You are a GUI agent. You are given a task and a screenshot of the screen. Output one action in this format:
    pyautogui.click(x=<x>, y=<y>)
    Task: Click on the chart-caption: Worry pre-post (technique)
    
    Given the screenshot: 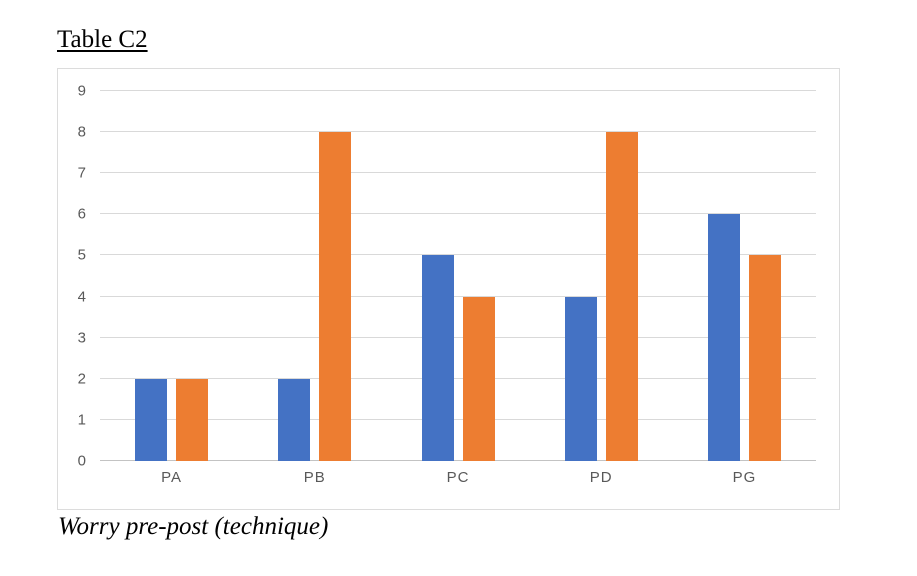 What is the action you would take?
    pyautogui.click(x=193, y=526)
    